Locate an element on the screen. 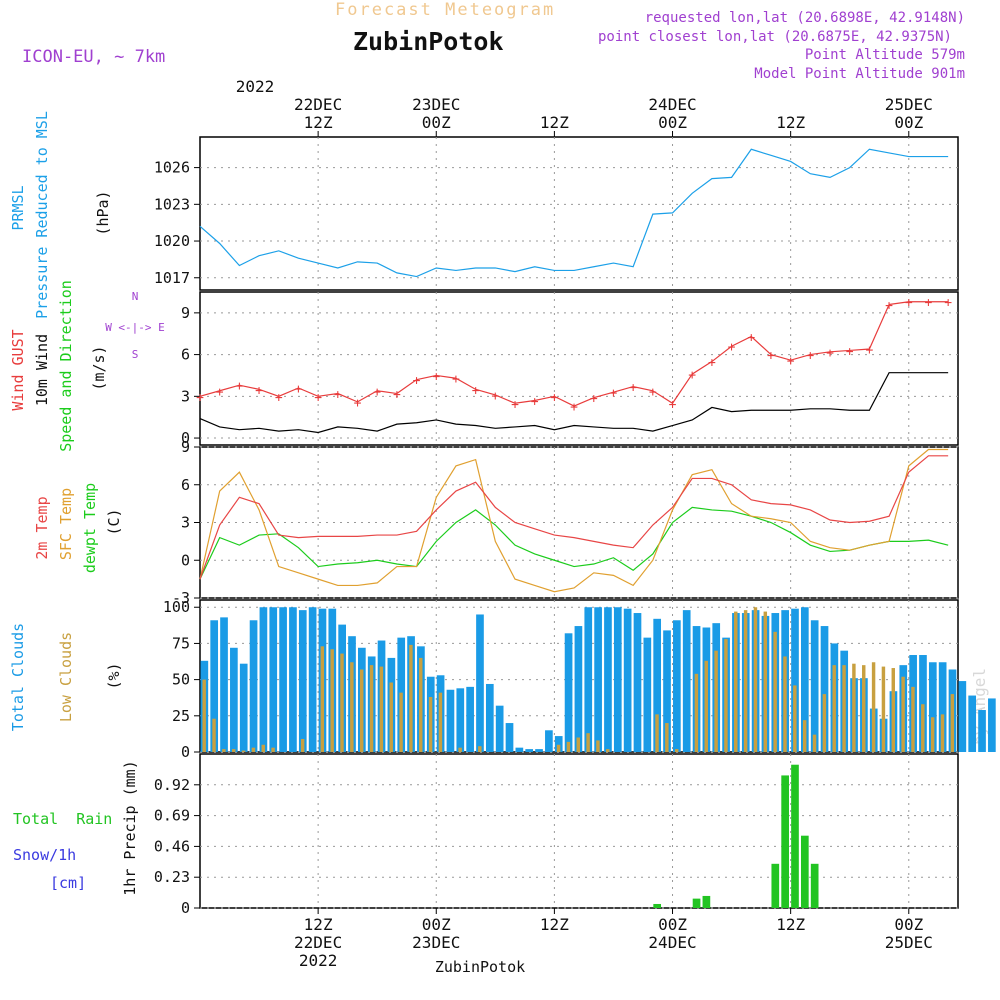 This screenshot has width=1000, height=1000. wind-y-tick-label: 3 is located at coordinates (185, 396).